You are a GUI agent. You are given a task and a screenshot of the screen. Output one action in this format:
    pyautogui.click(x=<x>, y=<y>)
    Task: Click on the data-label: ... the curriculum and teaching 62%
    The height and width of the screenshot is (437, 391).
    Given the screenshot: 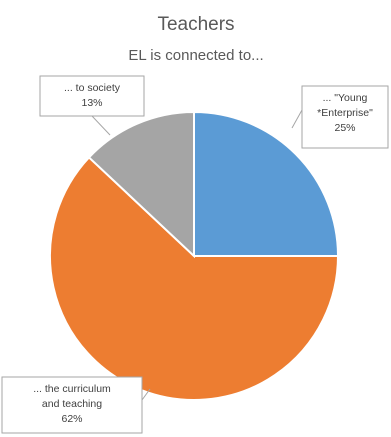 What is the action you would take?
    pyautogui.click(x=76, y=405)
    